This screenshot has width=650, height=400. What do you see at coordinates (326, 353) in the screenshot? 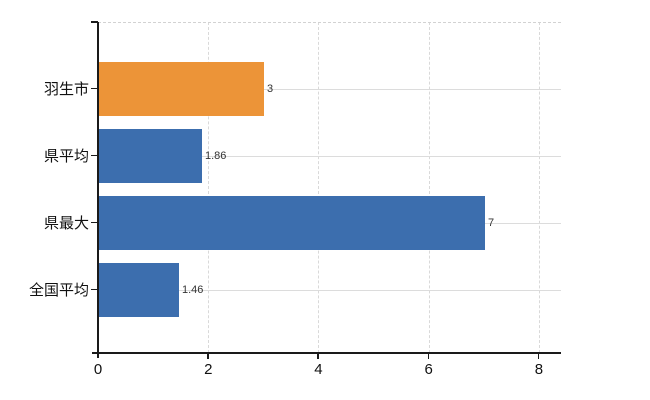
I see `x-axis-line` at bounding box center [326, 353].